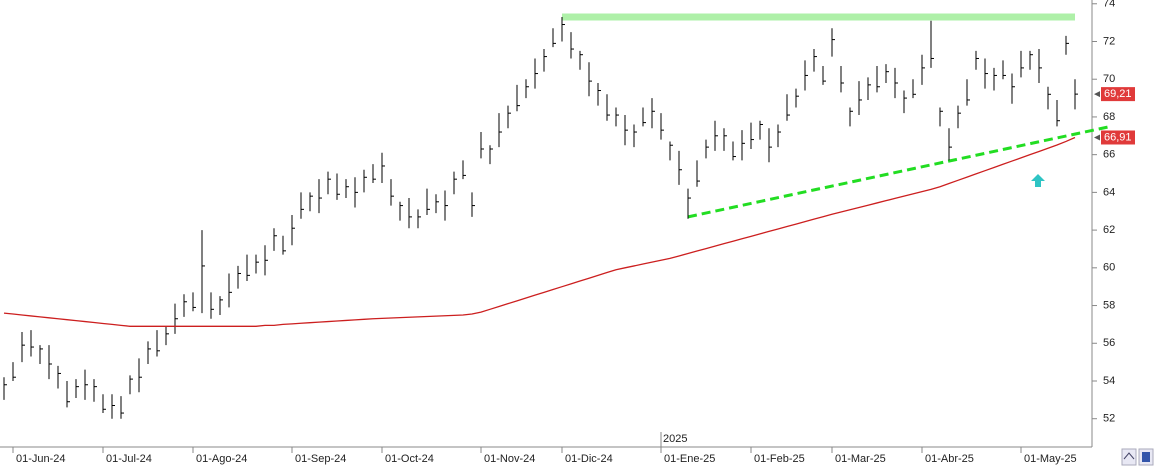 The width and height of the screenshot is (1158, 468). What do you see at coordinates (1109, 117) in the screenshot?
I see `y-tick-label: 68` at bounding box center [1109, 117].